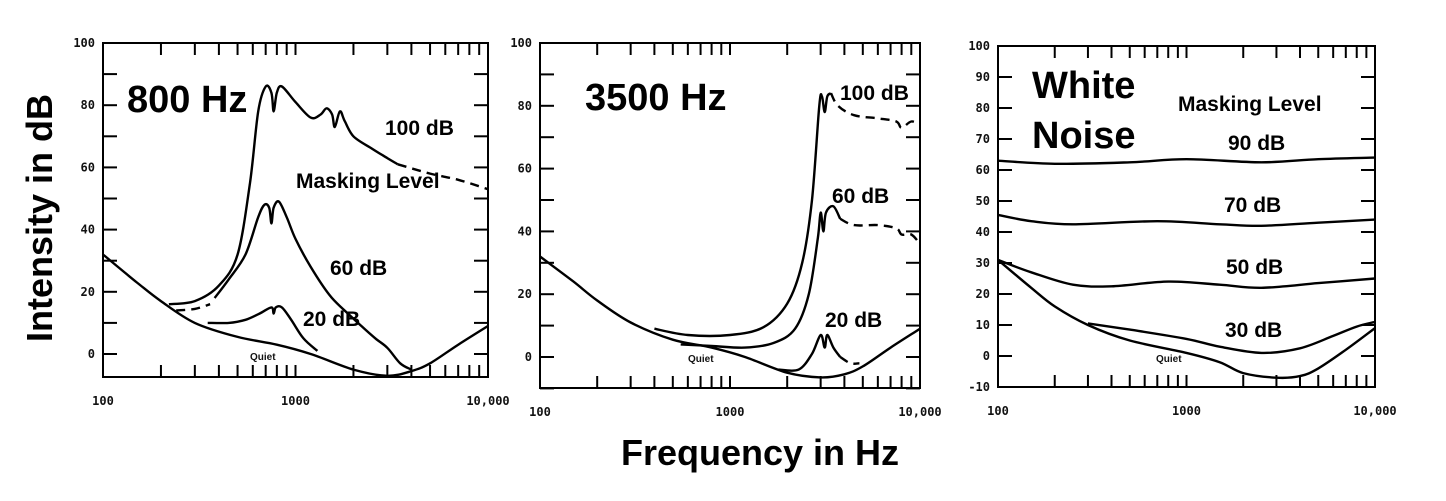  What do you see at coordinates (1186, 220) in the screenshot?
I see `series-line-70-db` at bounding box center [1186, 220].